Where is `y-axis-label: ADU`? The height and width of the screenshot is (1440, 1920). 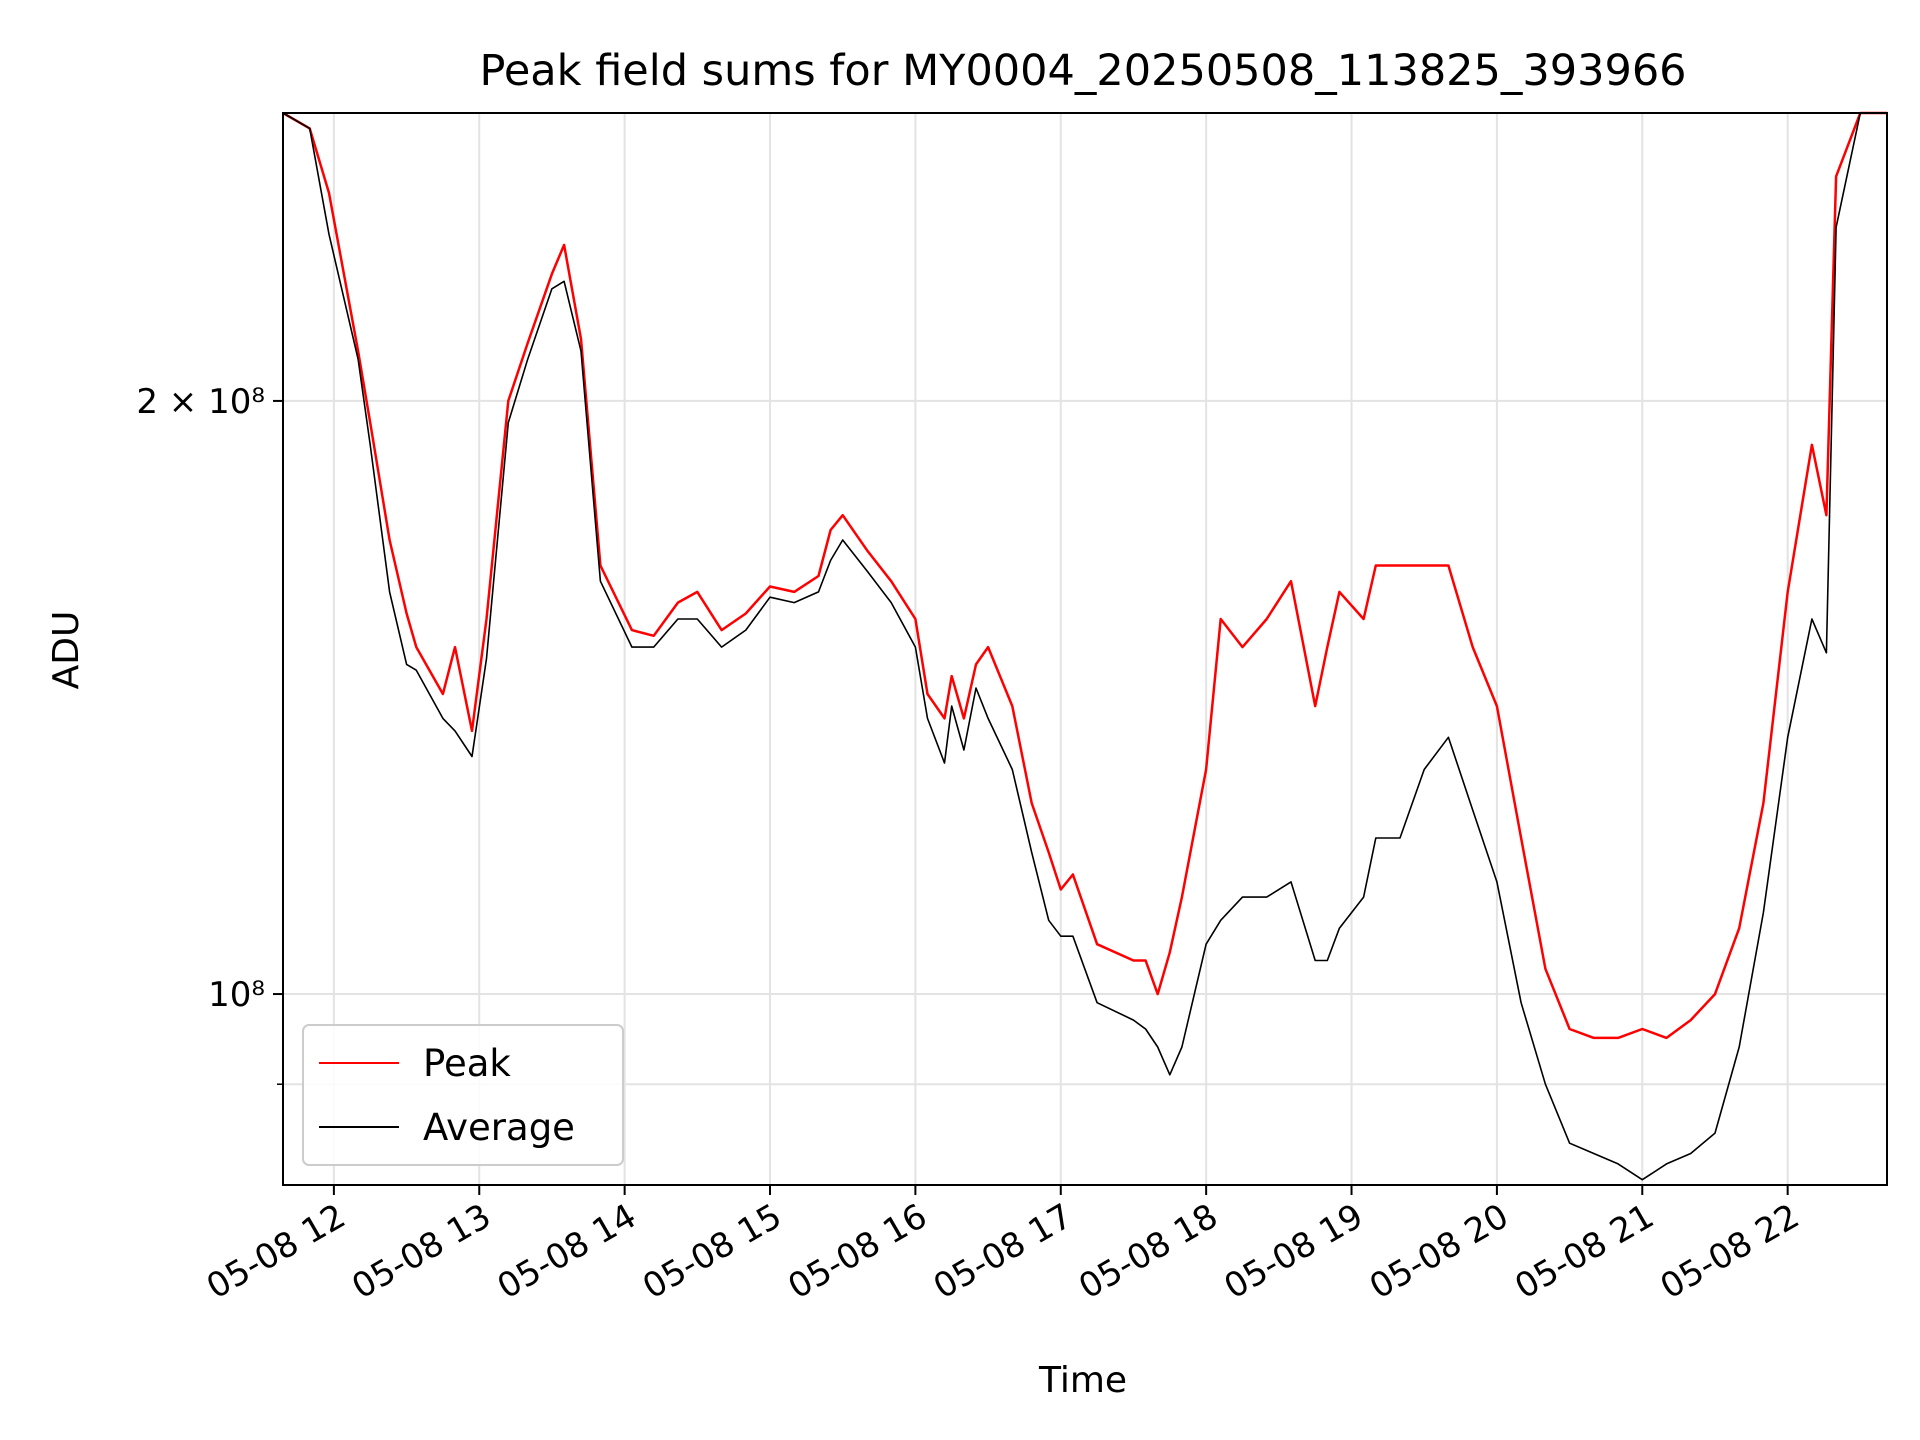
y-axis-label: ADU is located at coordinates (66, 650).